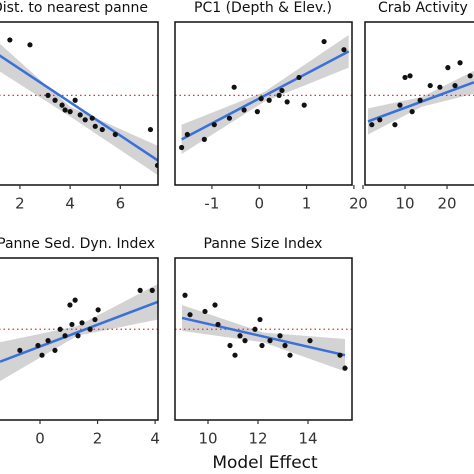  Describe the element at coordinates (307, 204) in the screenshot. I see `x-tick-label: 1` at that location.